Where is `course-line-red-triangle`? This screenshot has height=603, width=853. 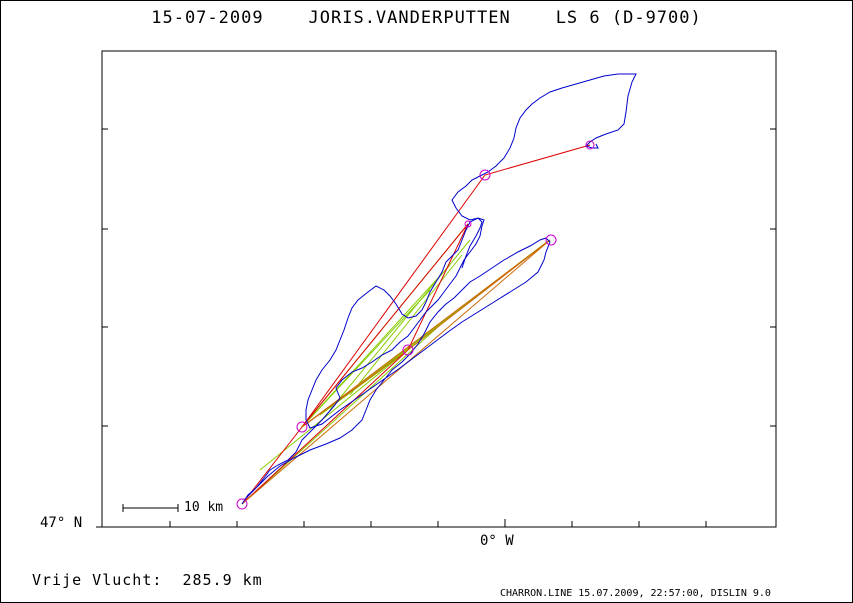 course-line-red-triangle is located at coordinates (355, 364).